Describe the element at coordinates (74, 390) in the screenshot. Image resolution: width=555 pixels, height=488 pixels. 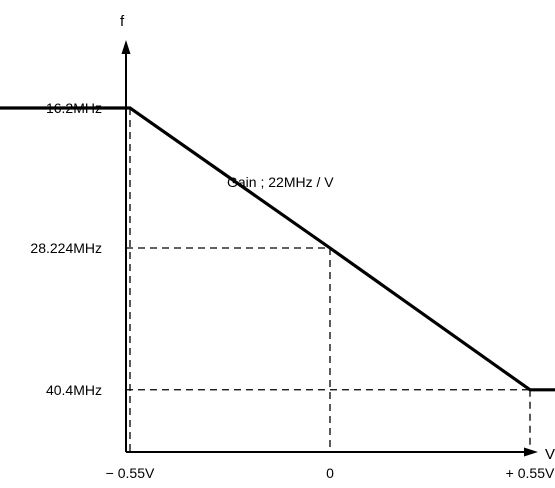
I see `y-tick-label-2: 40.4MHz` at that location.